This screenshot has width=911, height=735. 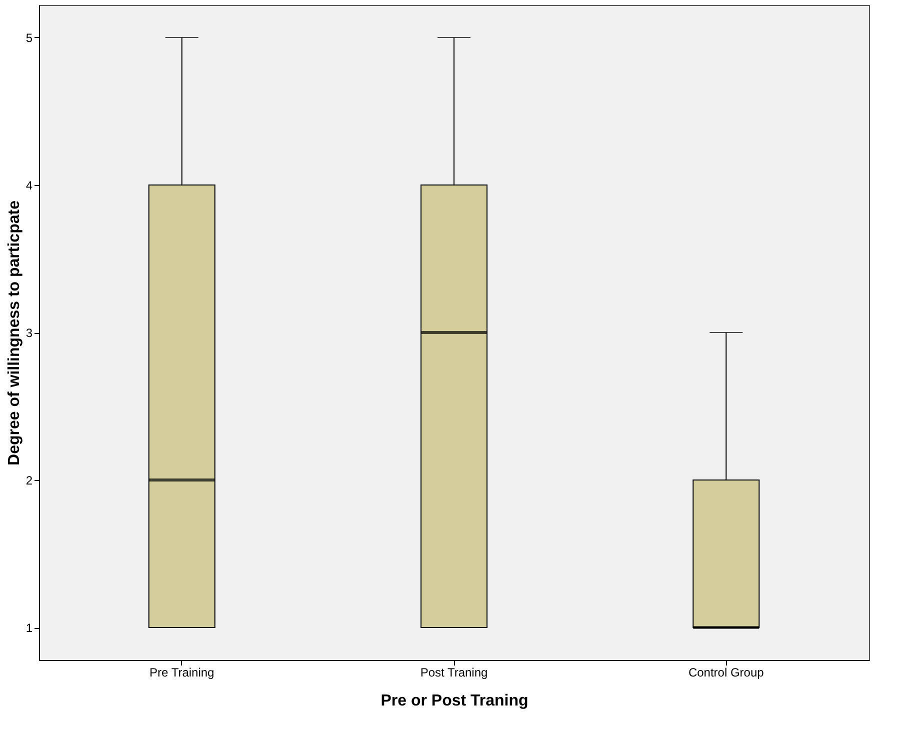 I want to click on x-tick-label: Post Traning, so click(x=454, y=673).